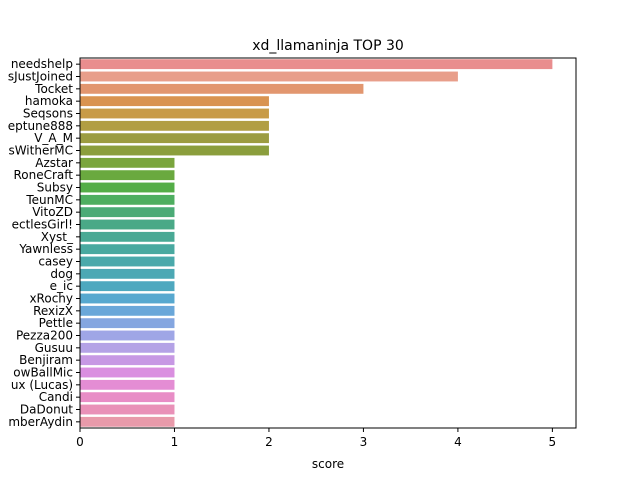 The width and height of the screenshot is (640, 480). What do you see at coordinates (269, 442) in the screenshot?
I see `x-tick-label-2: 2` at bounding box center [269, 442].